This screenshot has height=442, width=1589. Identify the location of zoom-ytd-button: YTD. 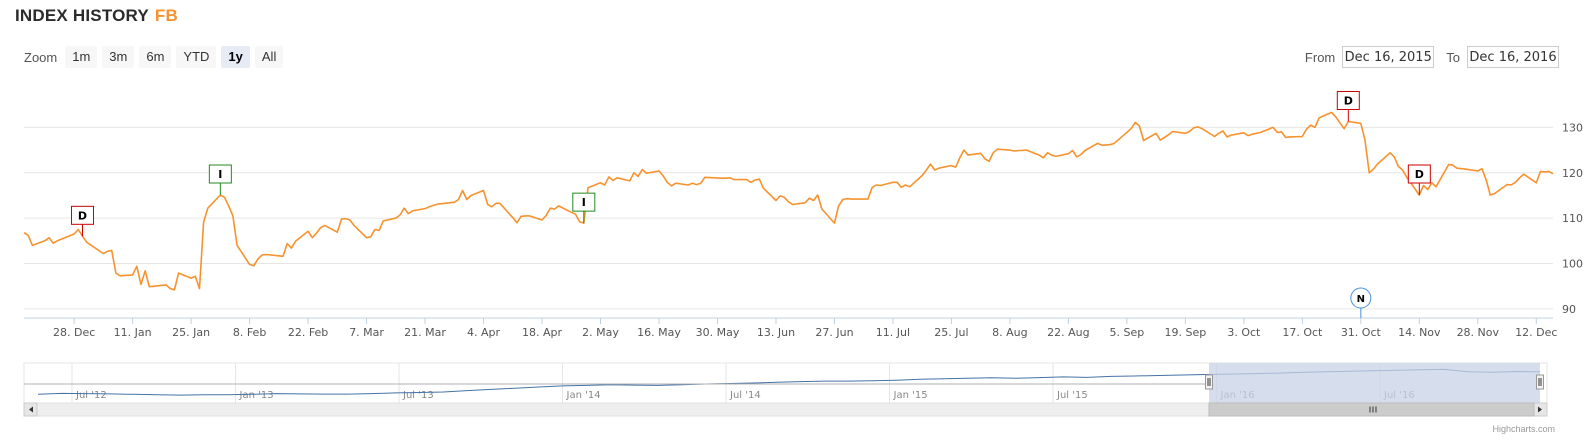
(196, 57).